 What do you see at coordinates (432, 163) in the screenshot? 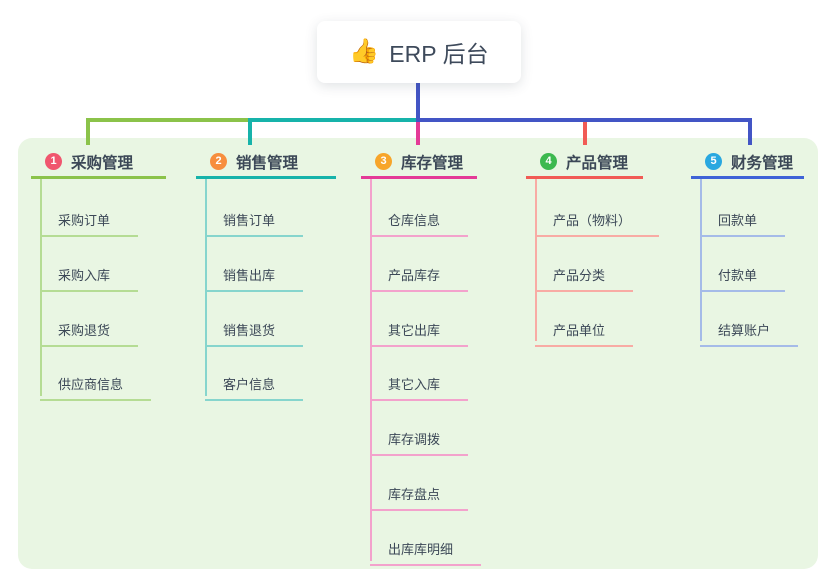
I see `branch-label: 库存管理` at bounding box center [432, 163].